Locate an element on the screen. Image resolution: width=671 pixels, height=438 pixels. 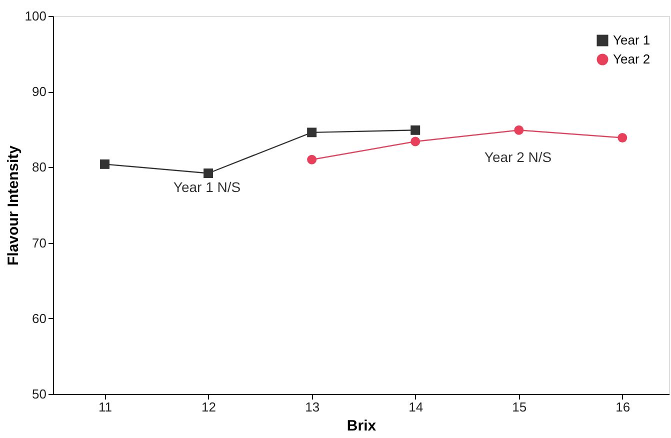
y-tick-label: 50 is located at coordinates (39, 394).